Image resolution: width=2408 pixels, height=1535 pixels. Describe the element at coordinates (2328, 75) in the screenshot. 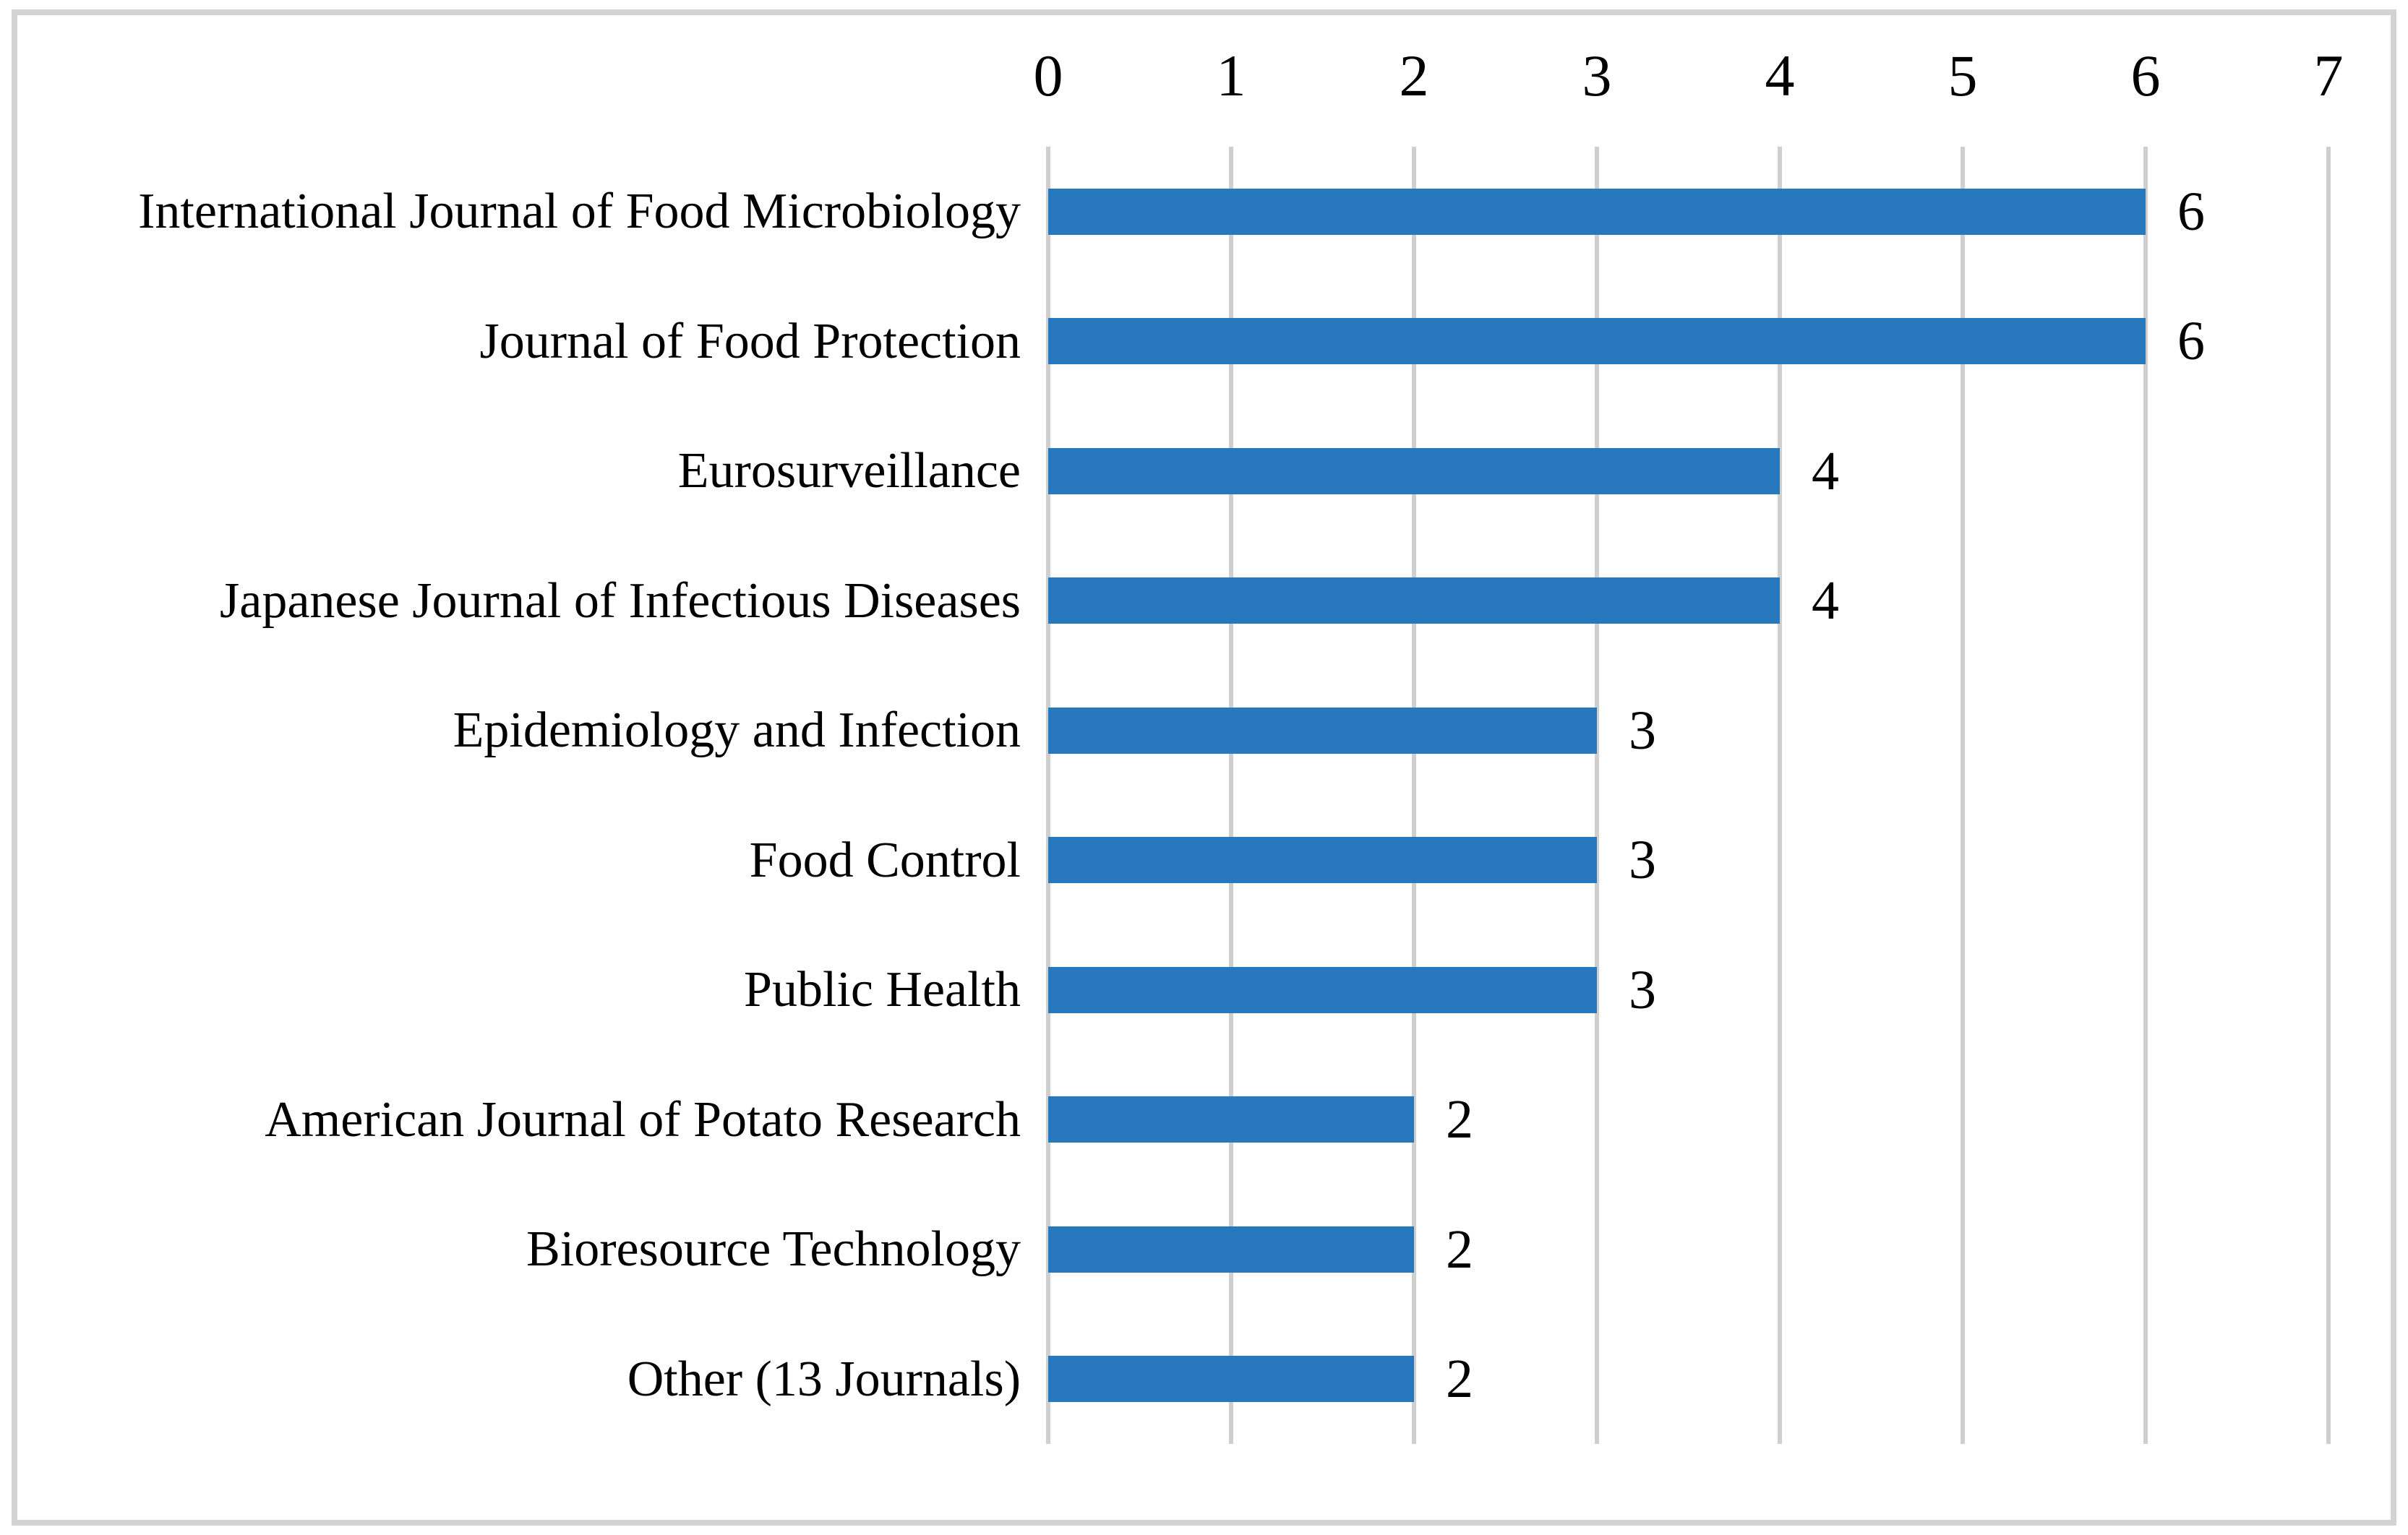

I see `x-tick-label: 7` at that location.